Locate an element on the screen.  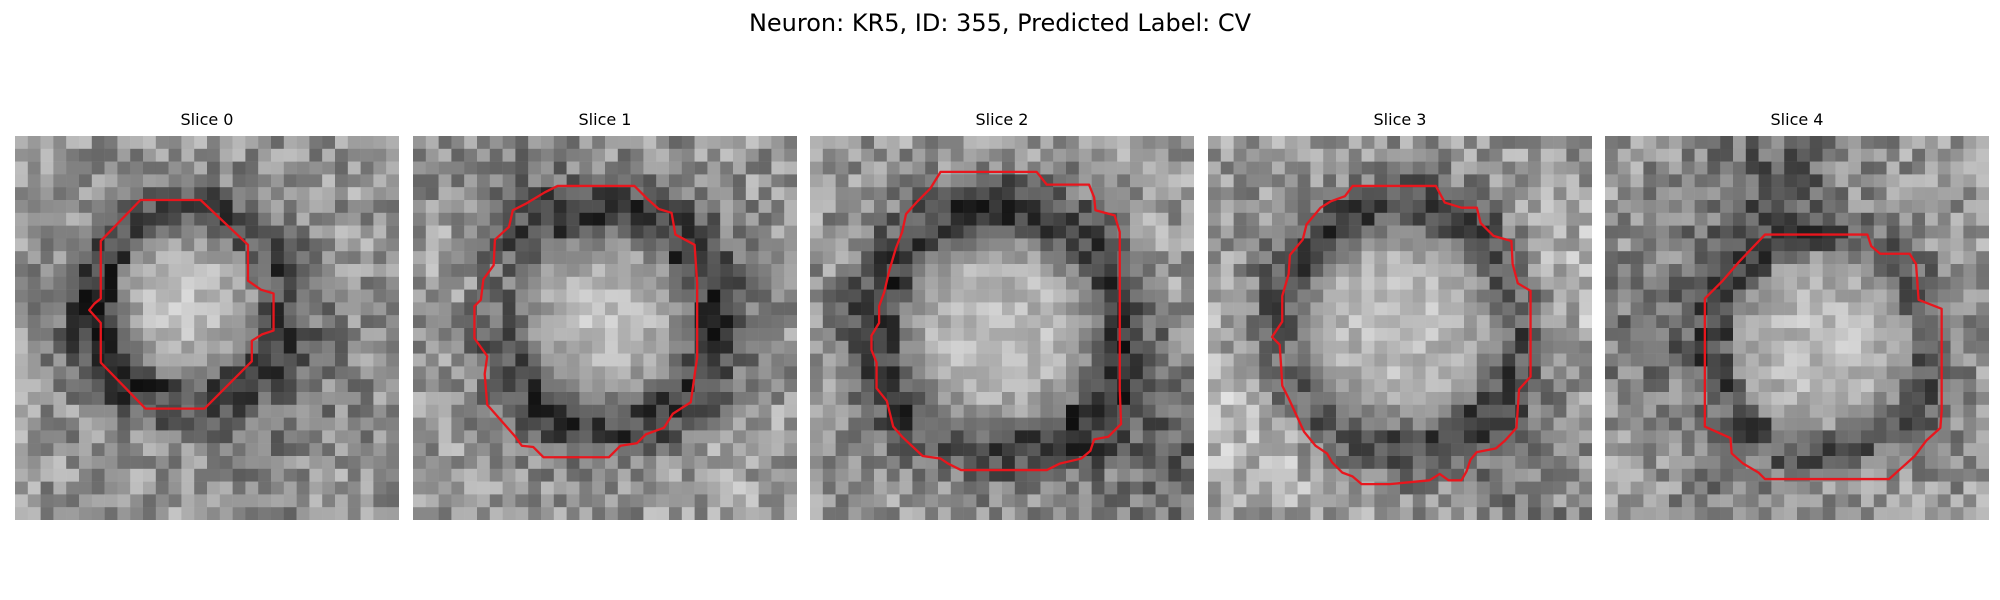
slice-panel-3: Slice 3 is located at coordinates (1400, 314).